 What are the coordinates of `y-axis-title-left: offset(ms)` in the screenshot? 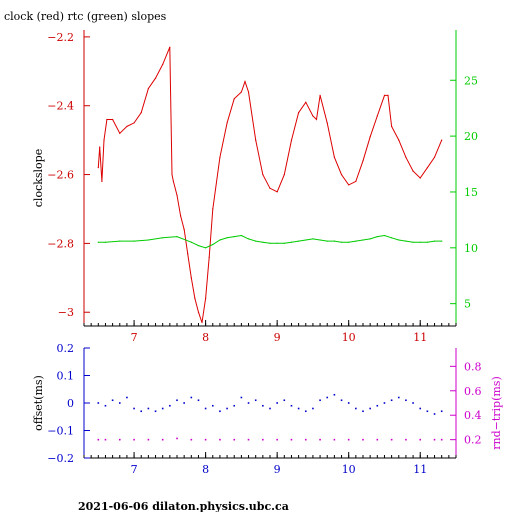 It's located at (38, 403).